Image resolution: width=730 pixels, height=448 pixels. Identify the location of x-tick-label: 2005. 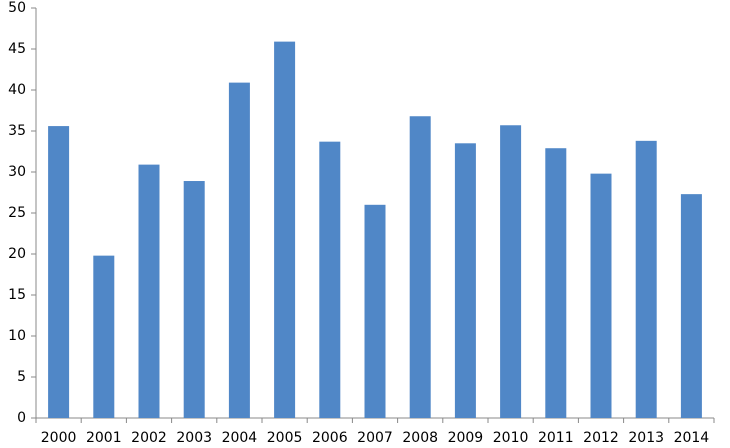
(285, 438).